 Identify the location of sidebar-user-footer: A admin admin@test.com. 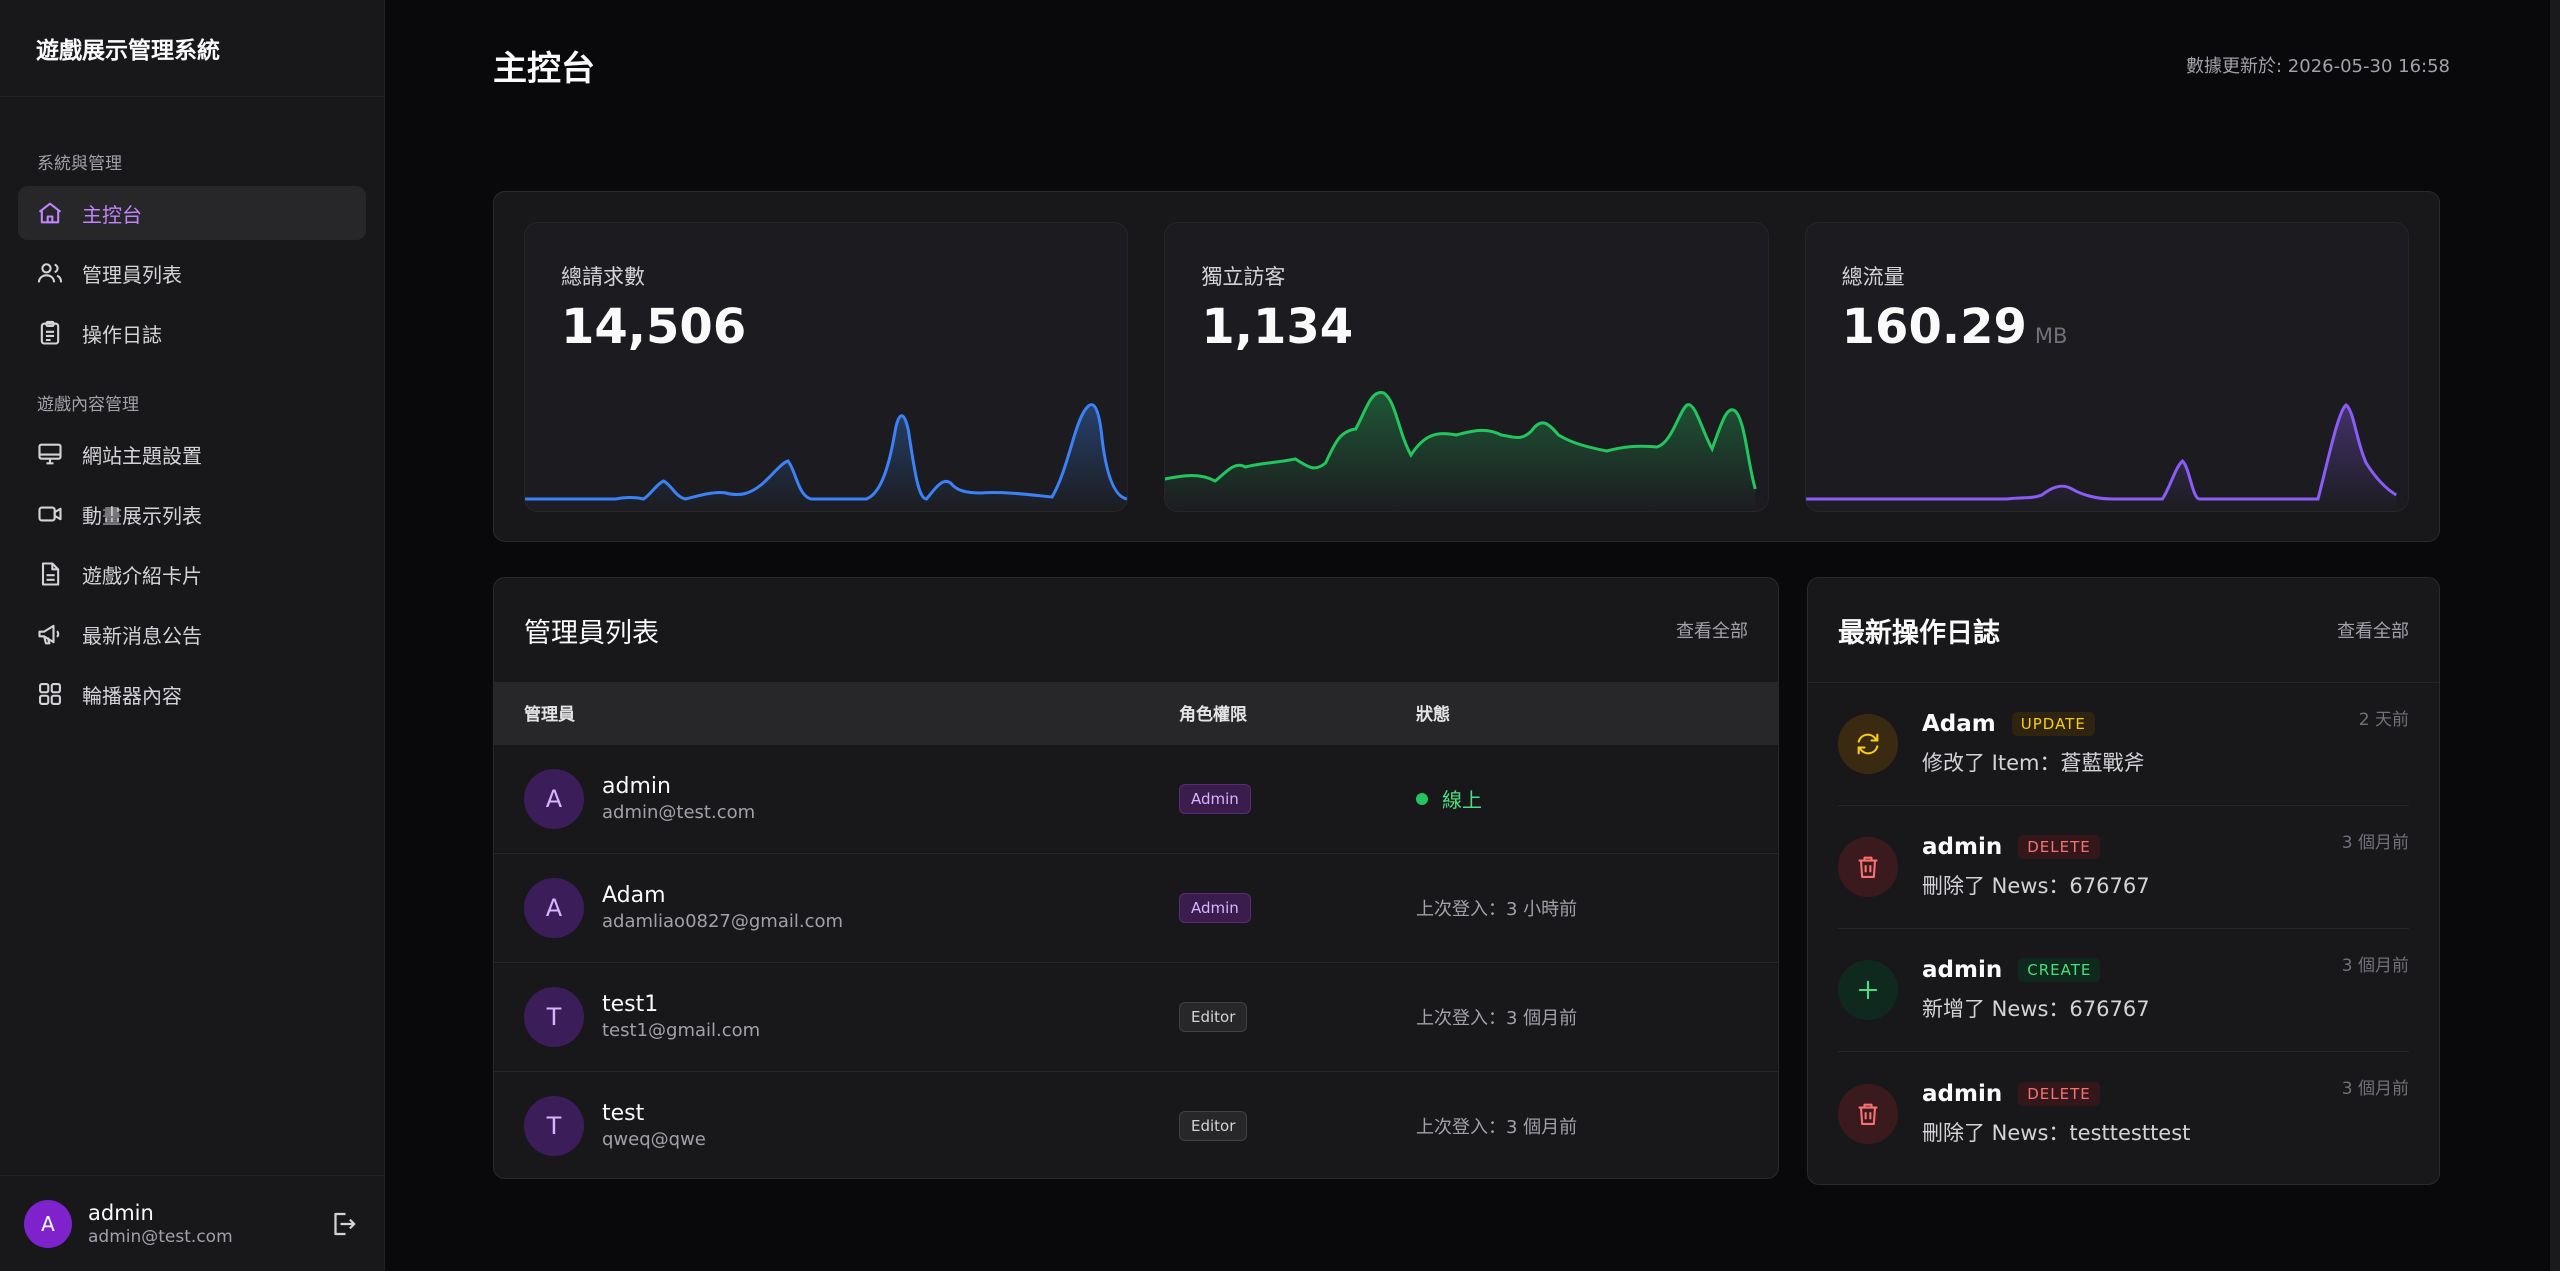
(192, 1223).